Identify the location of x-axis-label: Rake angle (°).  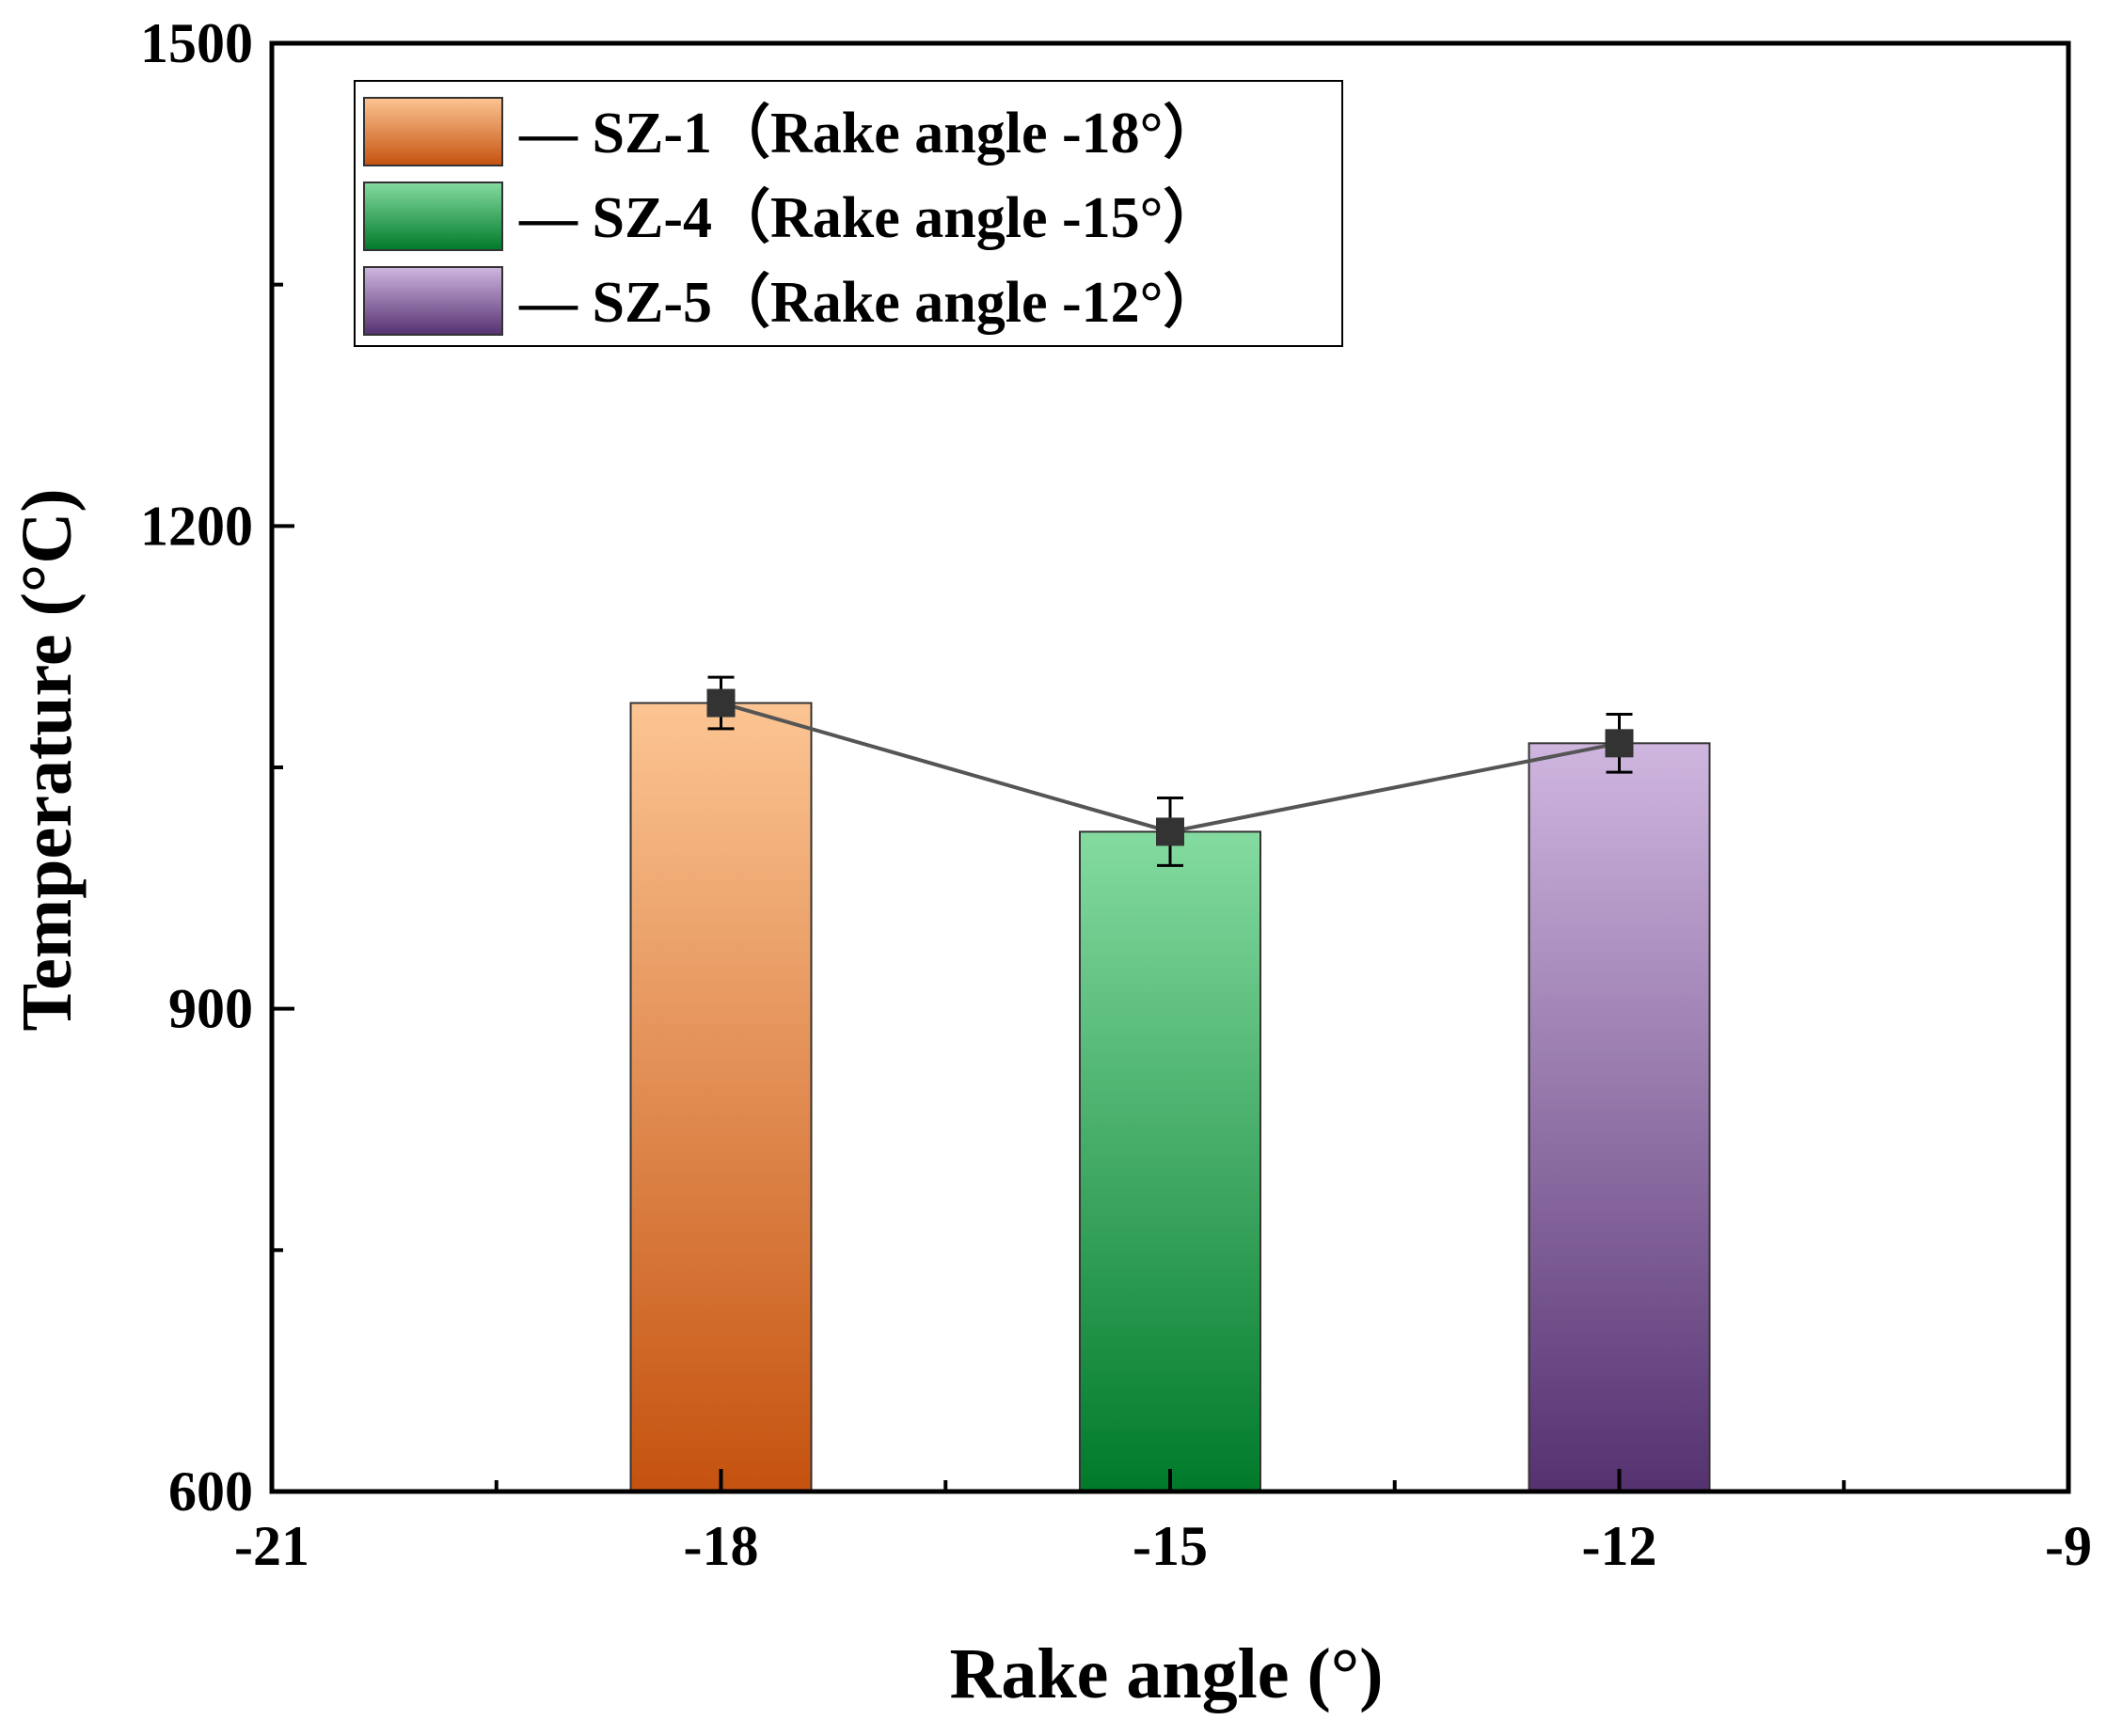
(1166, 1674).